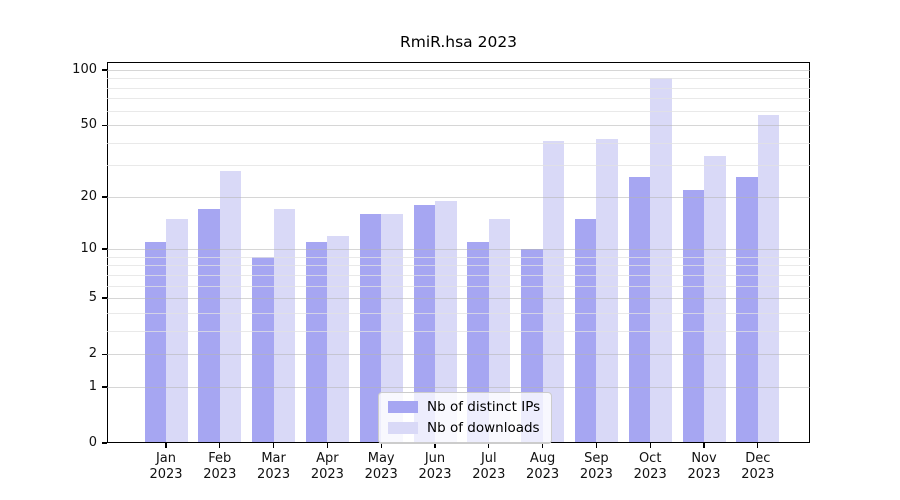 This screenshot has height=500, width=900. What do you see at coordinates (230, 306) in the screenshot?
I see `bar-downloads-feb` at bounding box center [230, 306].